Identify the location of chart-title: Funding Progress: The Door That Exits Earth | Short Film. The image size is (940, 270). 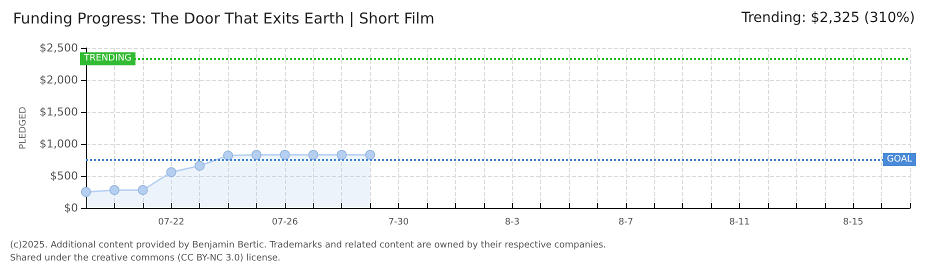
(223, 19).